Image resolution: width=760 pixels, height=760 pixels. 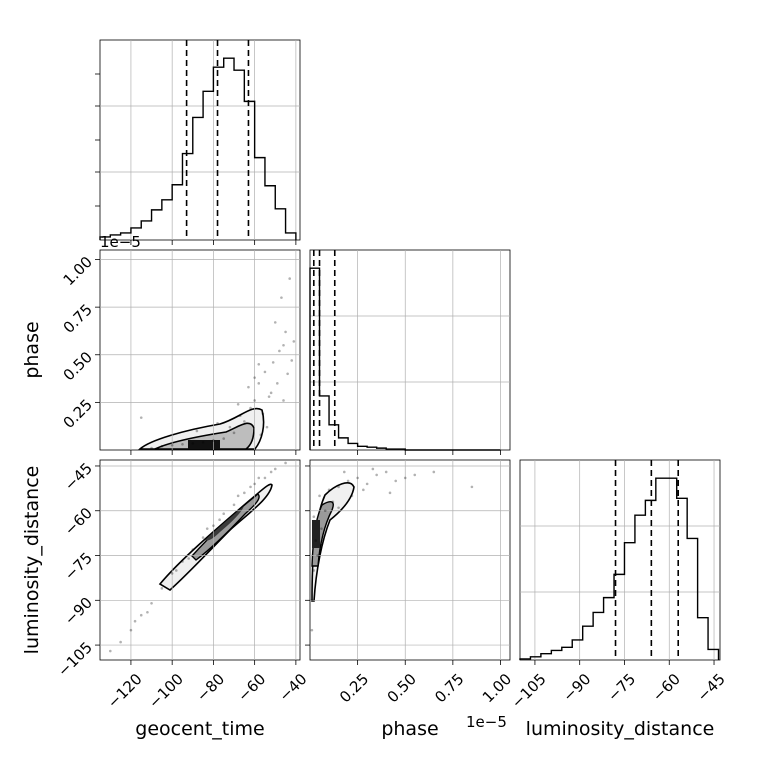 I want to click on geocent-time-vs-phase-panel, so click(x=200, y=350).